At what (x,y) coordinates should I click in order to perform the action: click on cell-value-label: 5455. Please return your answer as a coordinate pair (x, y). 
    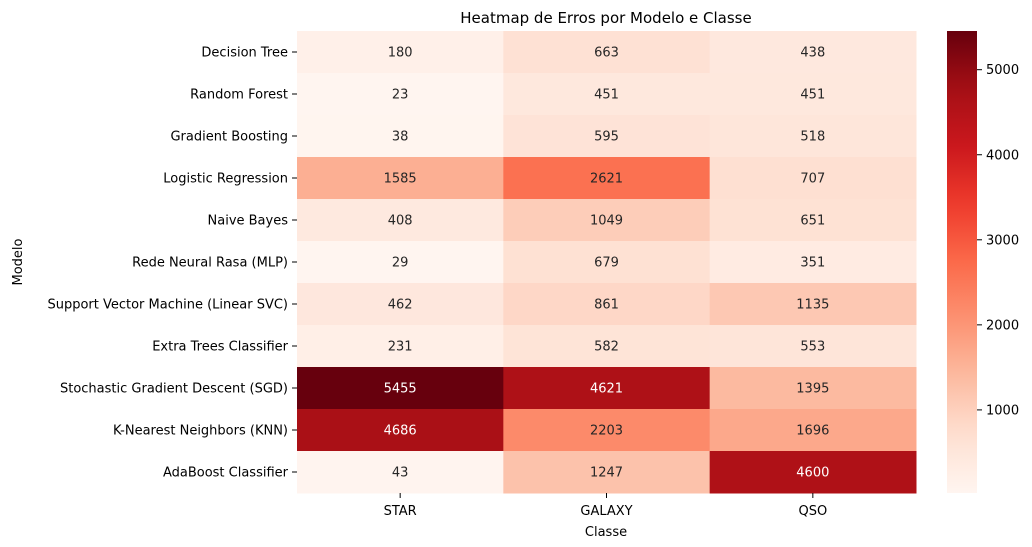
    Looking at the image, I should click on (400, 389).